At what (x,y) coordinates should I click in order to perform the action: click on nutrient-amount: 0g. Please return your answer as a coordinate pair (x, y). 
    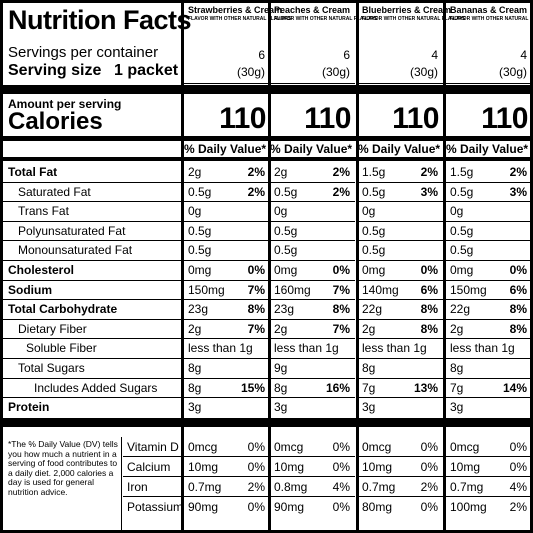
    Looking at the image, I should click on (457, 211).